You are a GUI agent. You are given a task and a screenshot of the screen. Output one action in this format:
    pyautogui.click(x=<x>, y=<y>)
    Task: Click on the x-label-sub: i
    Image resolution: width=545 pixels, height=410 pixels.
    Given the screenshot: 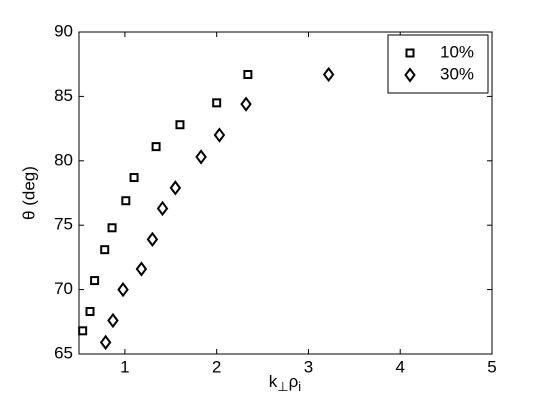 What is the action you would take?
    pyautogui.click(x=299, y=386)
    